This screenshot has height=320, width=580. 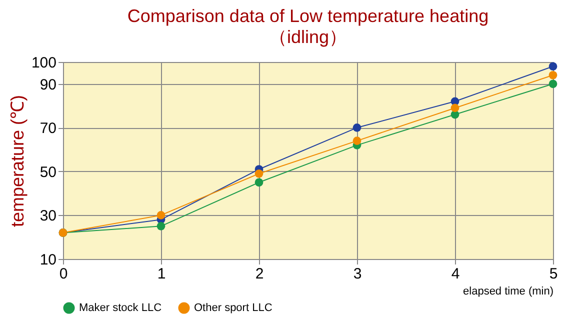 What do you see at coordinates (161, 274) in the screenshot?
I see `x-tick-label: 1` at bounding box center [161, 274].